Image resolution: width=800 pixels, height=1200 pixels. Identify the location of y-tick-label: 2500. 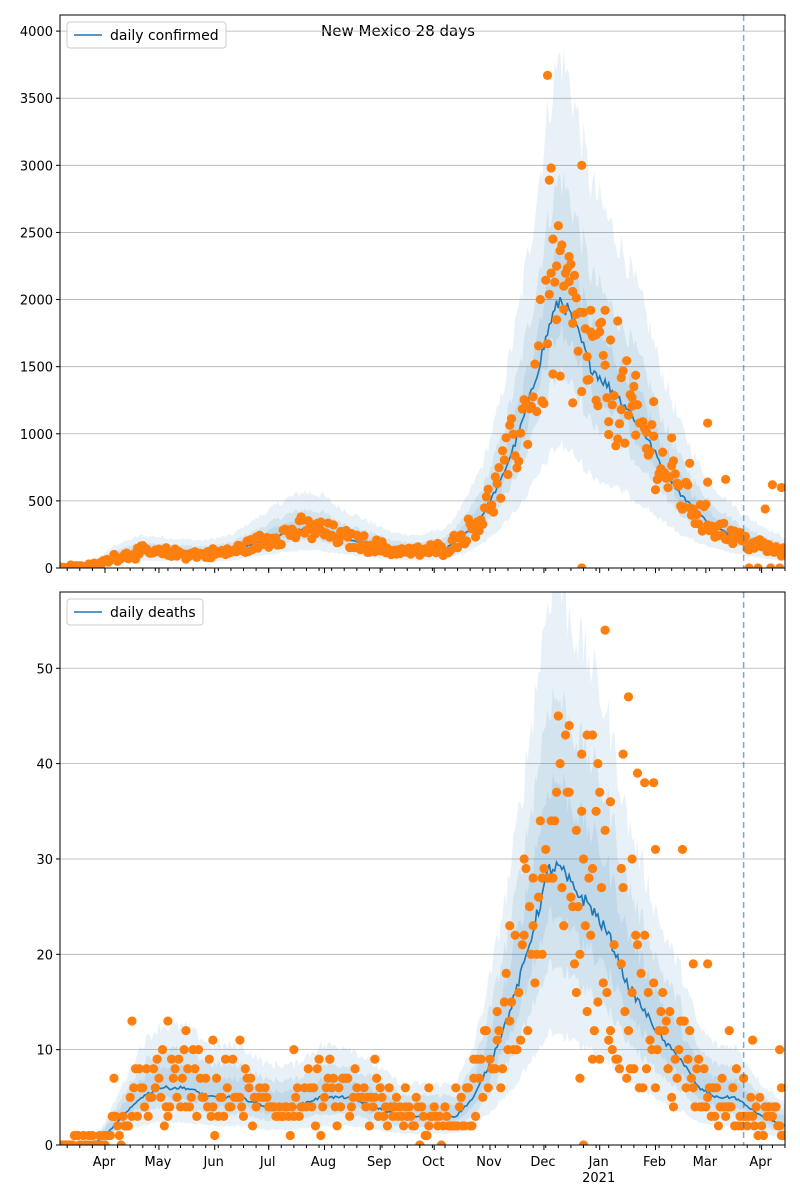
(36, 233).